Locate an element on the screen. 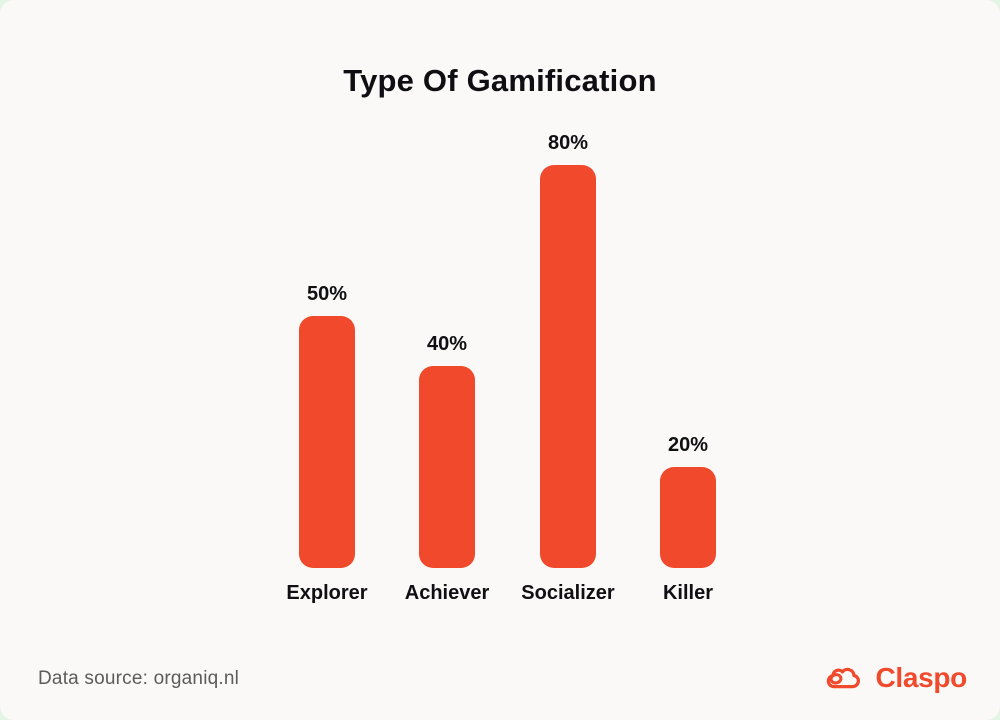 Image resolution: width=1000 pixels, height=720 pixels. brand-logo: Claspo is located at coordinates (894, 678).